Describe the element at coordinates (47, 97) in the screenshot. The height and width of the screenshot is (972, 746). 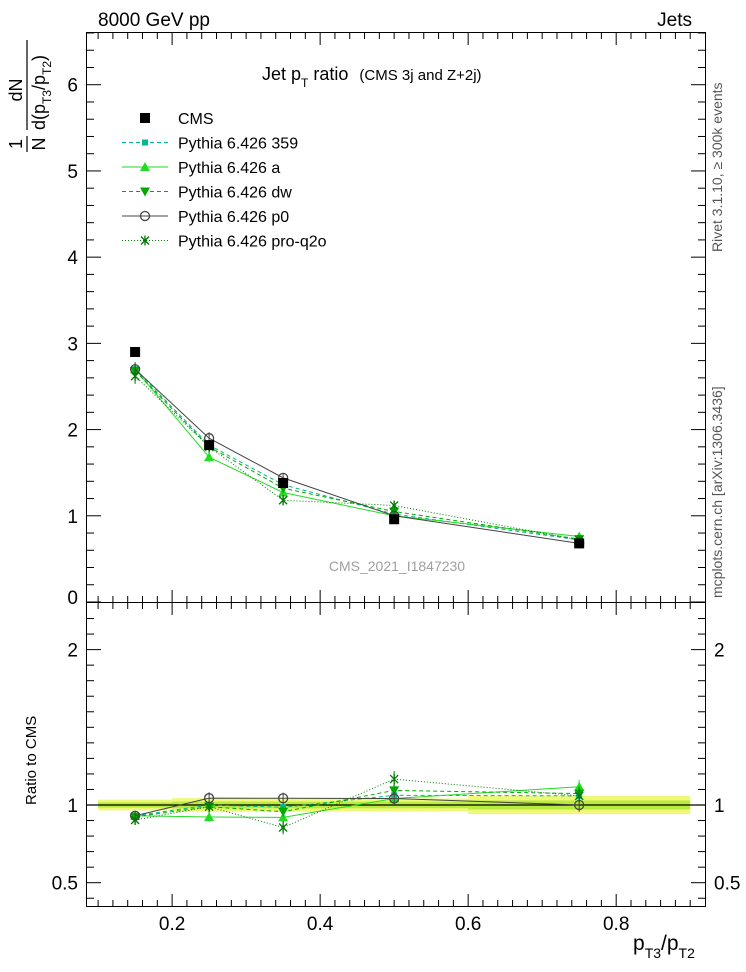
I see `ylabel-sub1: T3` at that location.